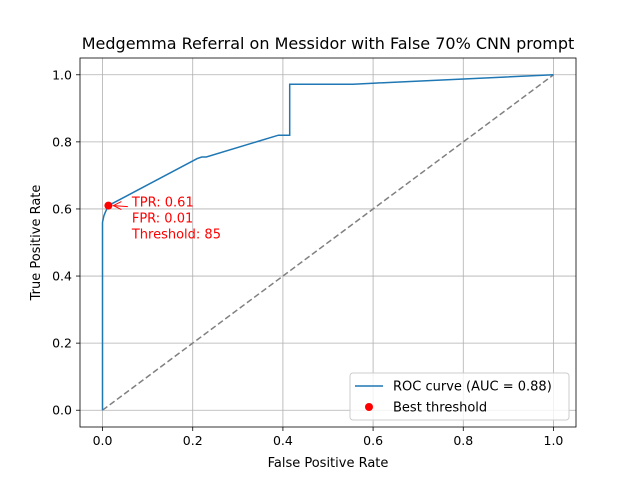  Describe the element at coordinates (103, 440) in the screenshot. I see `x-tick-label: 0.0` at that location.